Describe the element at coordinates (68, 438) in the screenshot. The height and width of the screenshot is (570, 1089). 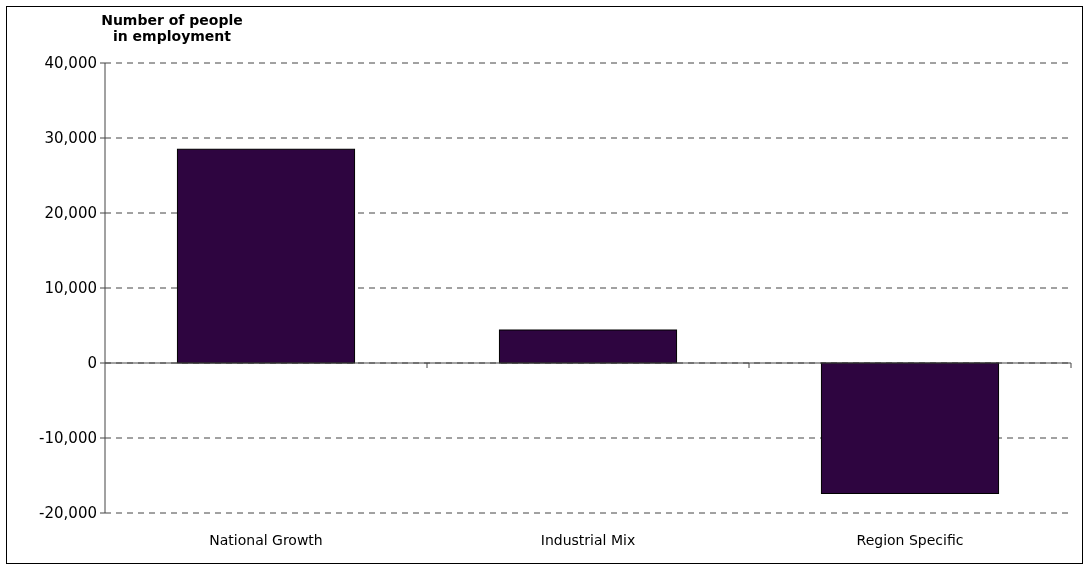
I see `y-tick-label: -10,000` at that location.